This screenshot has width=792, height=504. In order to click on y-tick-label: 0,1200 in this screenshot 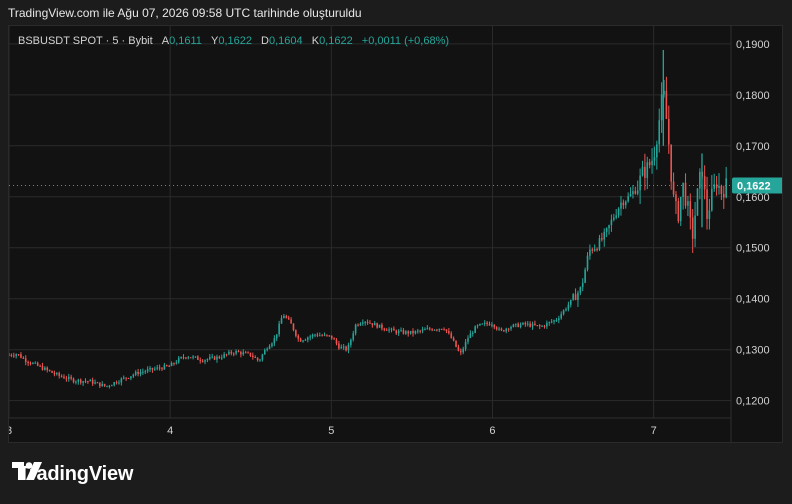, I will do `click(753, 402)`.